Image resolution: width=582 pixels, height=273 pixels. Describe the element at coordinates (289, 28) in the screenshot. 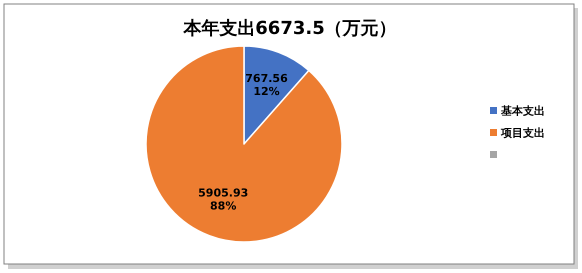

I see `chart-title: 本年支出6673.5（万元）` at that location.